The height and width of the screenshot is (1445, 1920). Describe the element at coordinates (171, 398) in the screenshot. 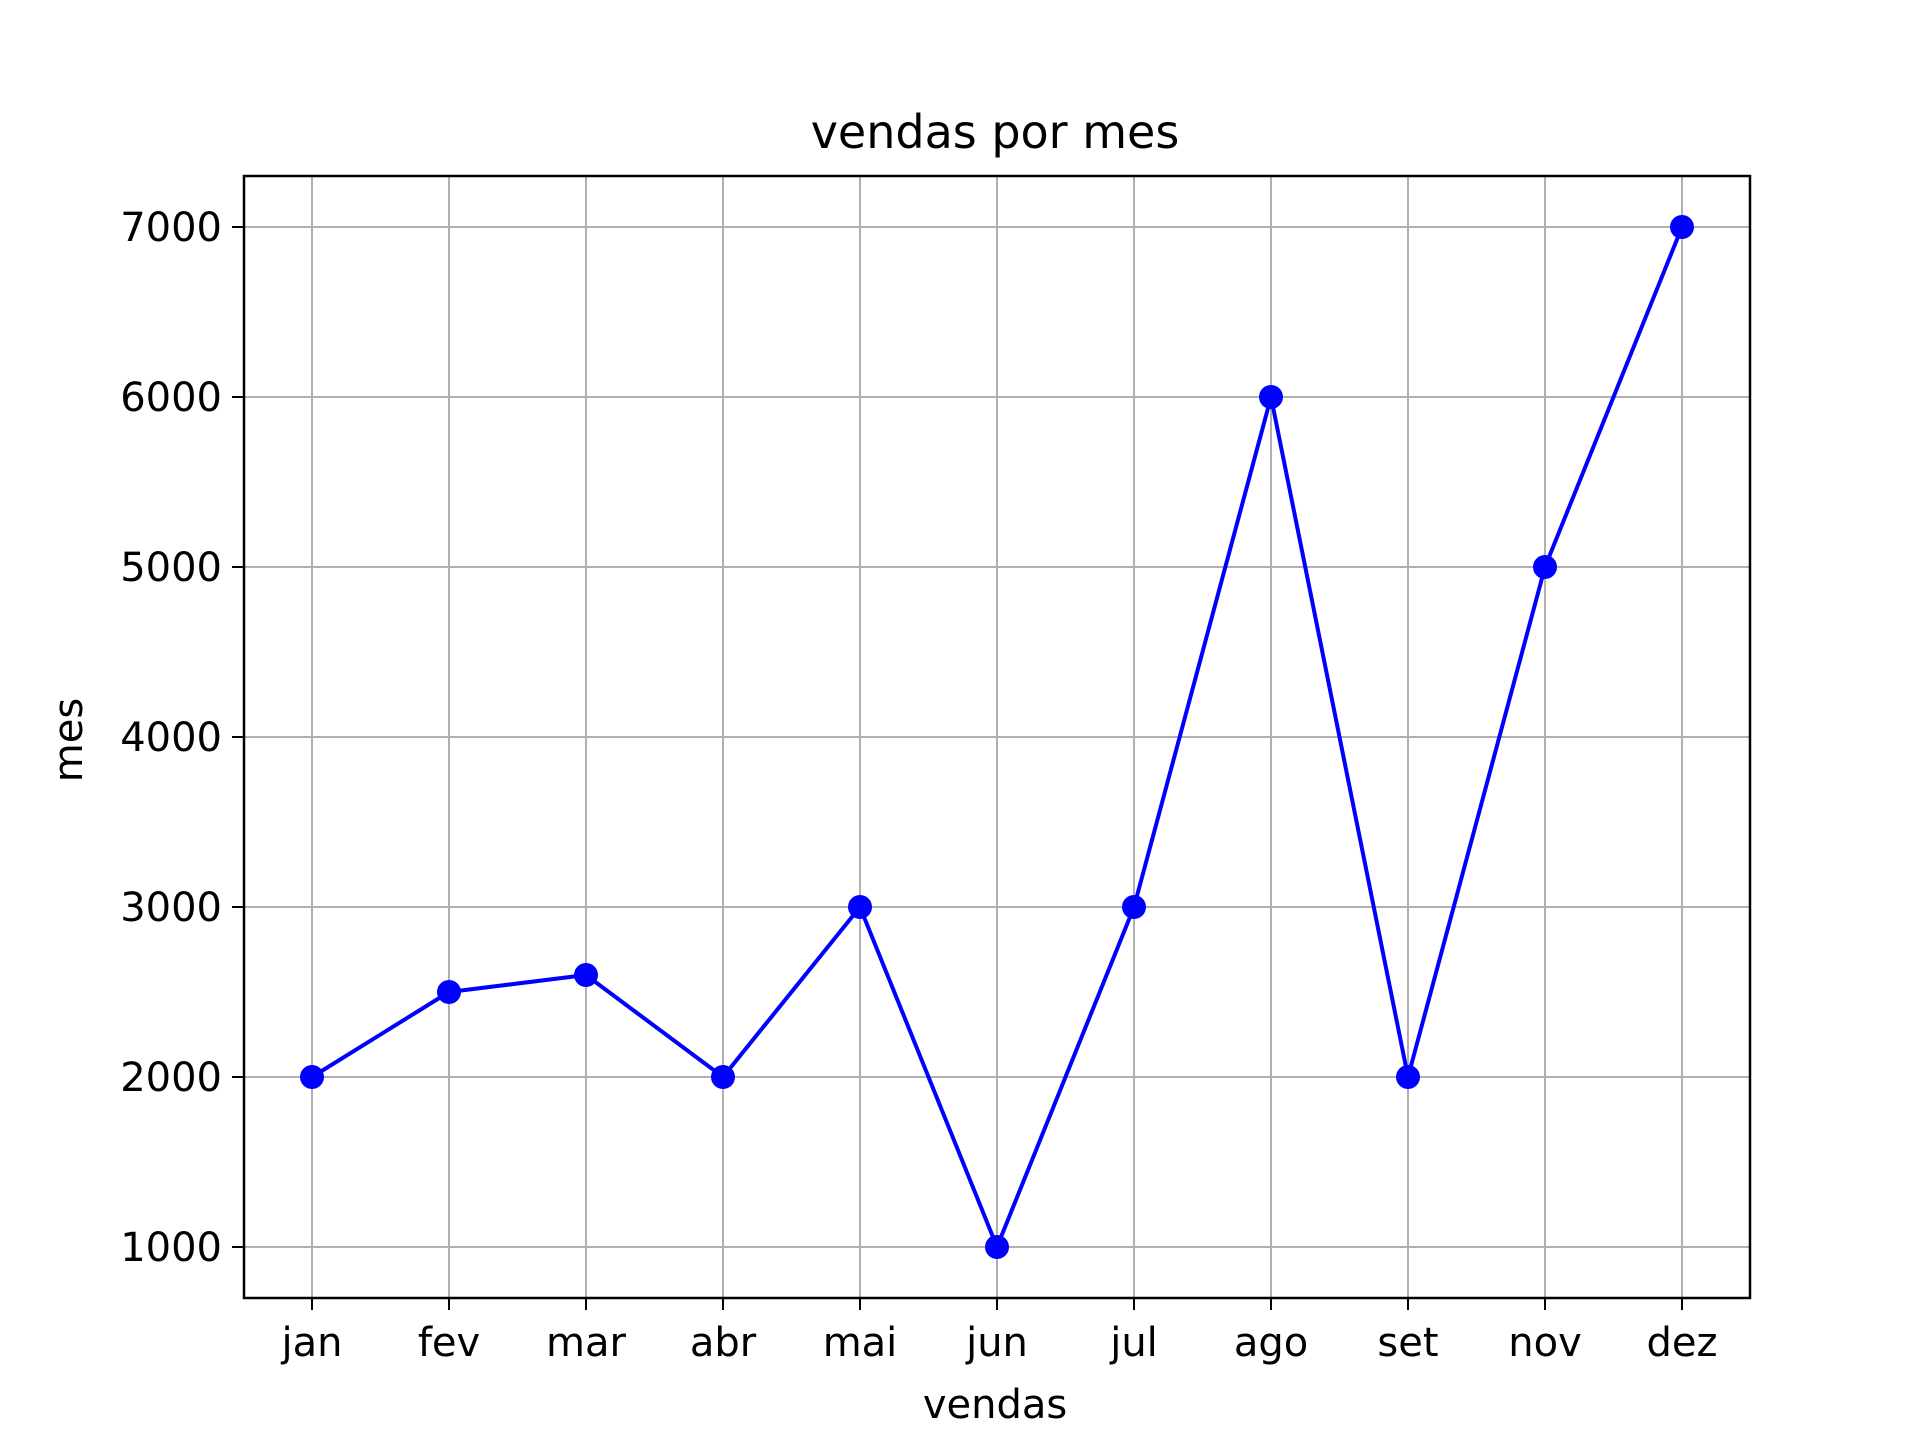

I see `y-tick-label: 6000` at that location.